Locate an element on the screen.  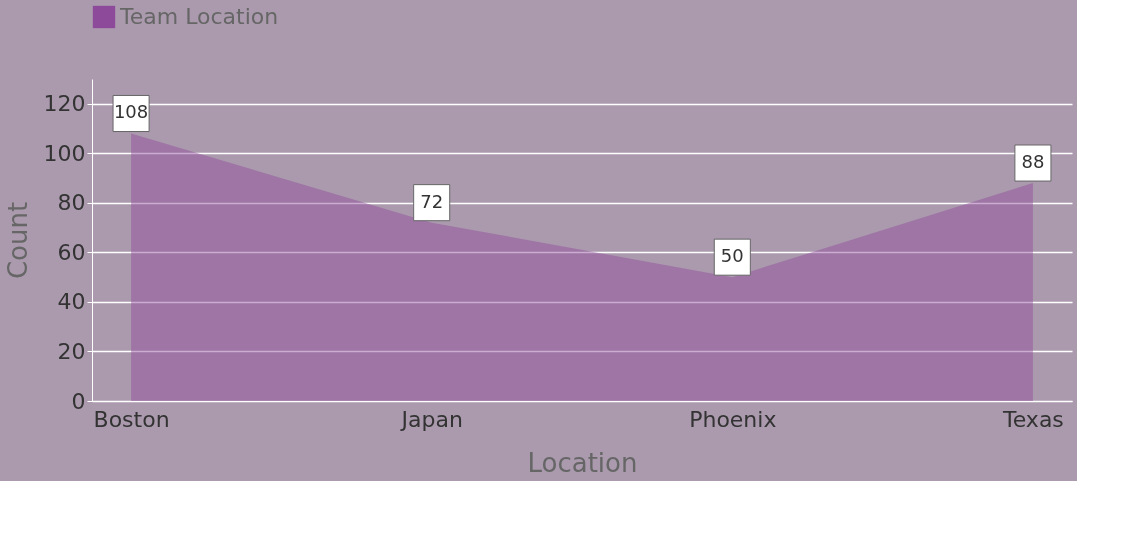
y-tick-label: 0 is located at coordinates (78, 401).